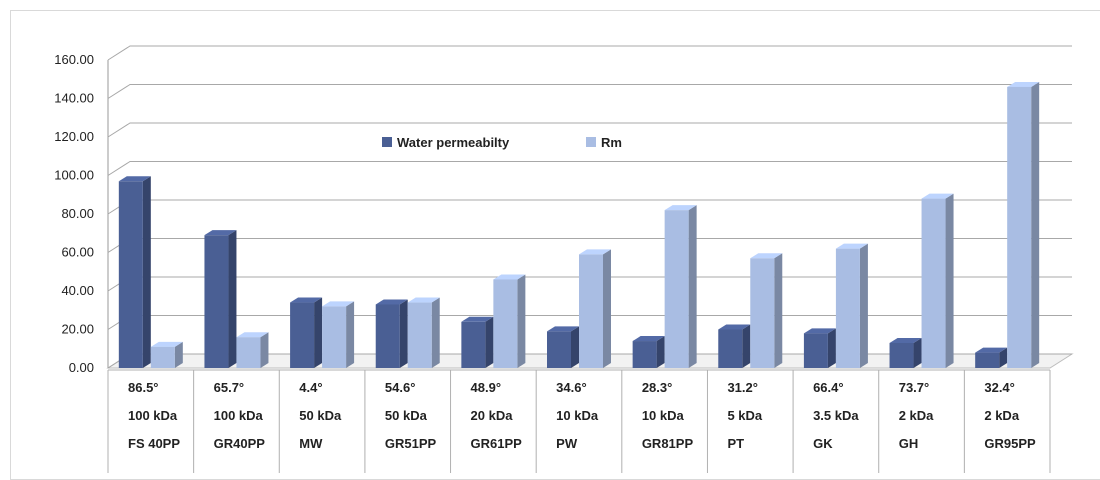 Image resolution: width=1100 pixels, height=480 pixels. Describe the element at coordinates (502, 142) in the screenshot. I see `legend: Water permeabilty Rm` at that location.